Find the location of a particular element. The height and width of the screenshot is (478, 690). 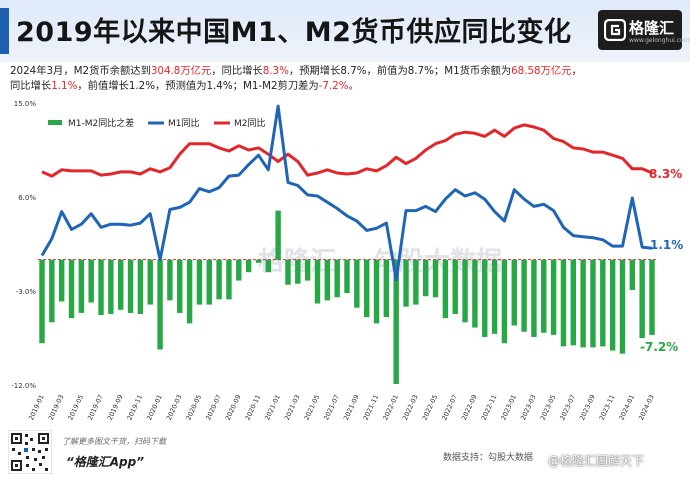

x-tick-label: 2020-01 is located at coordinates (154, 407).